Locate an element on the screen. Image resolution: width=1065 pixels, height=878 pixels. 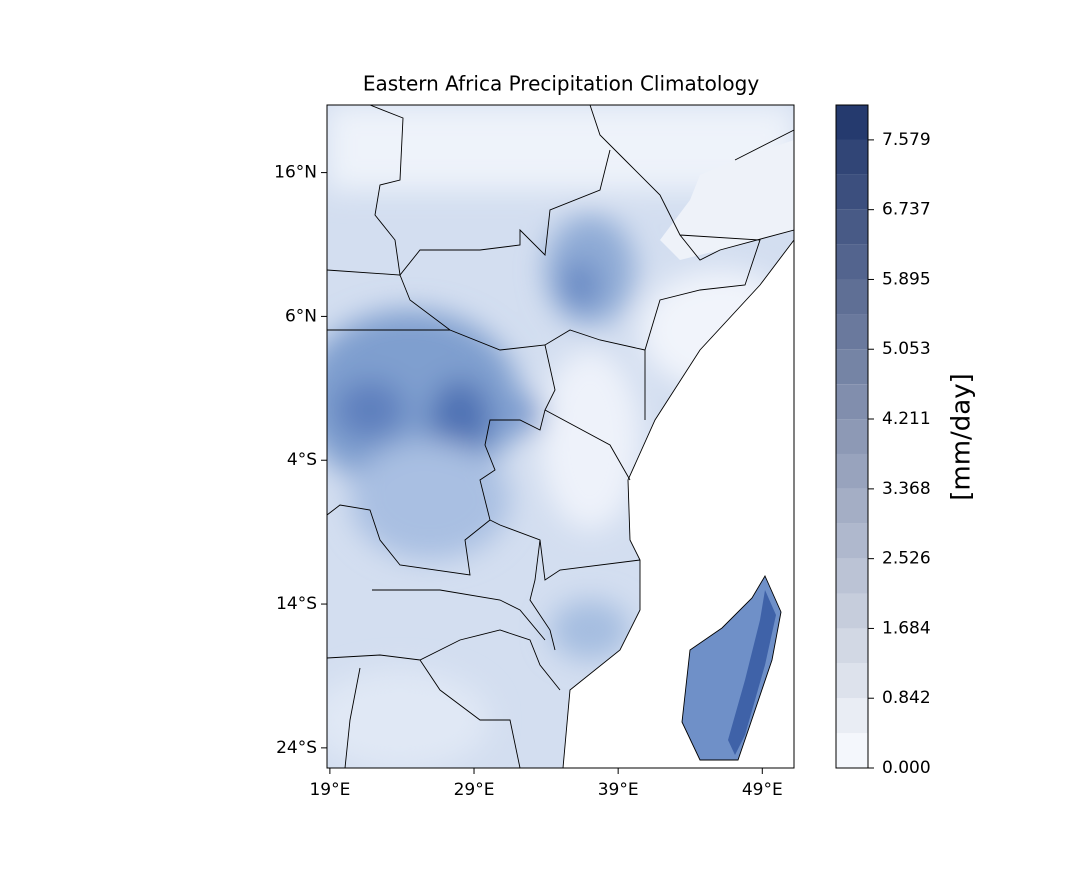
colorbar-tick-label: 3.368 is located at coordinates (906, 489).